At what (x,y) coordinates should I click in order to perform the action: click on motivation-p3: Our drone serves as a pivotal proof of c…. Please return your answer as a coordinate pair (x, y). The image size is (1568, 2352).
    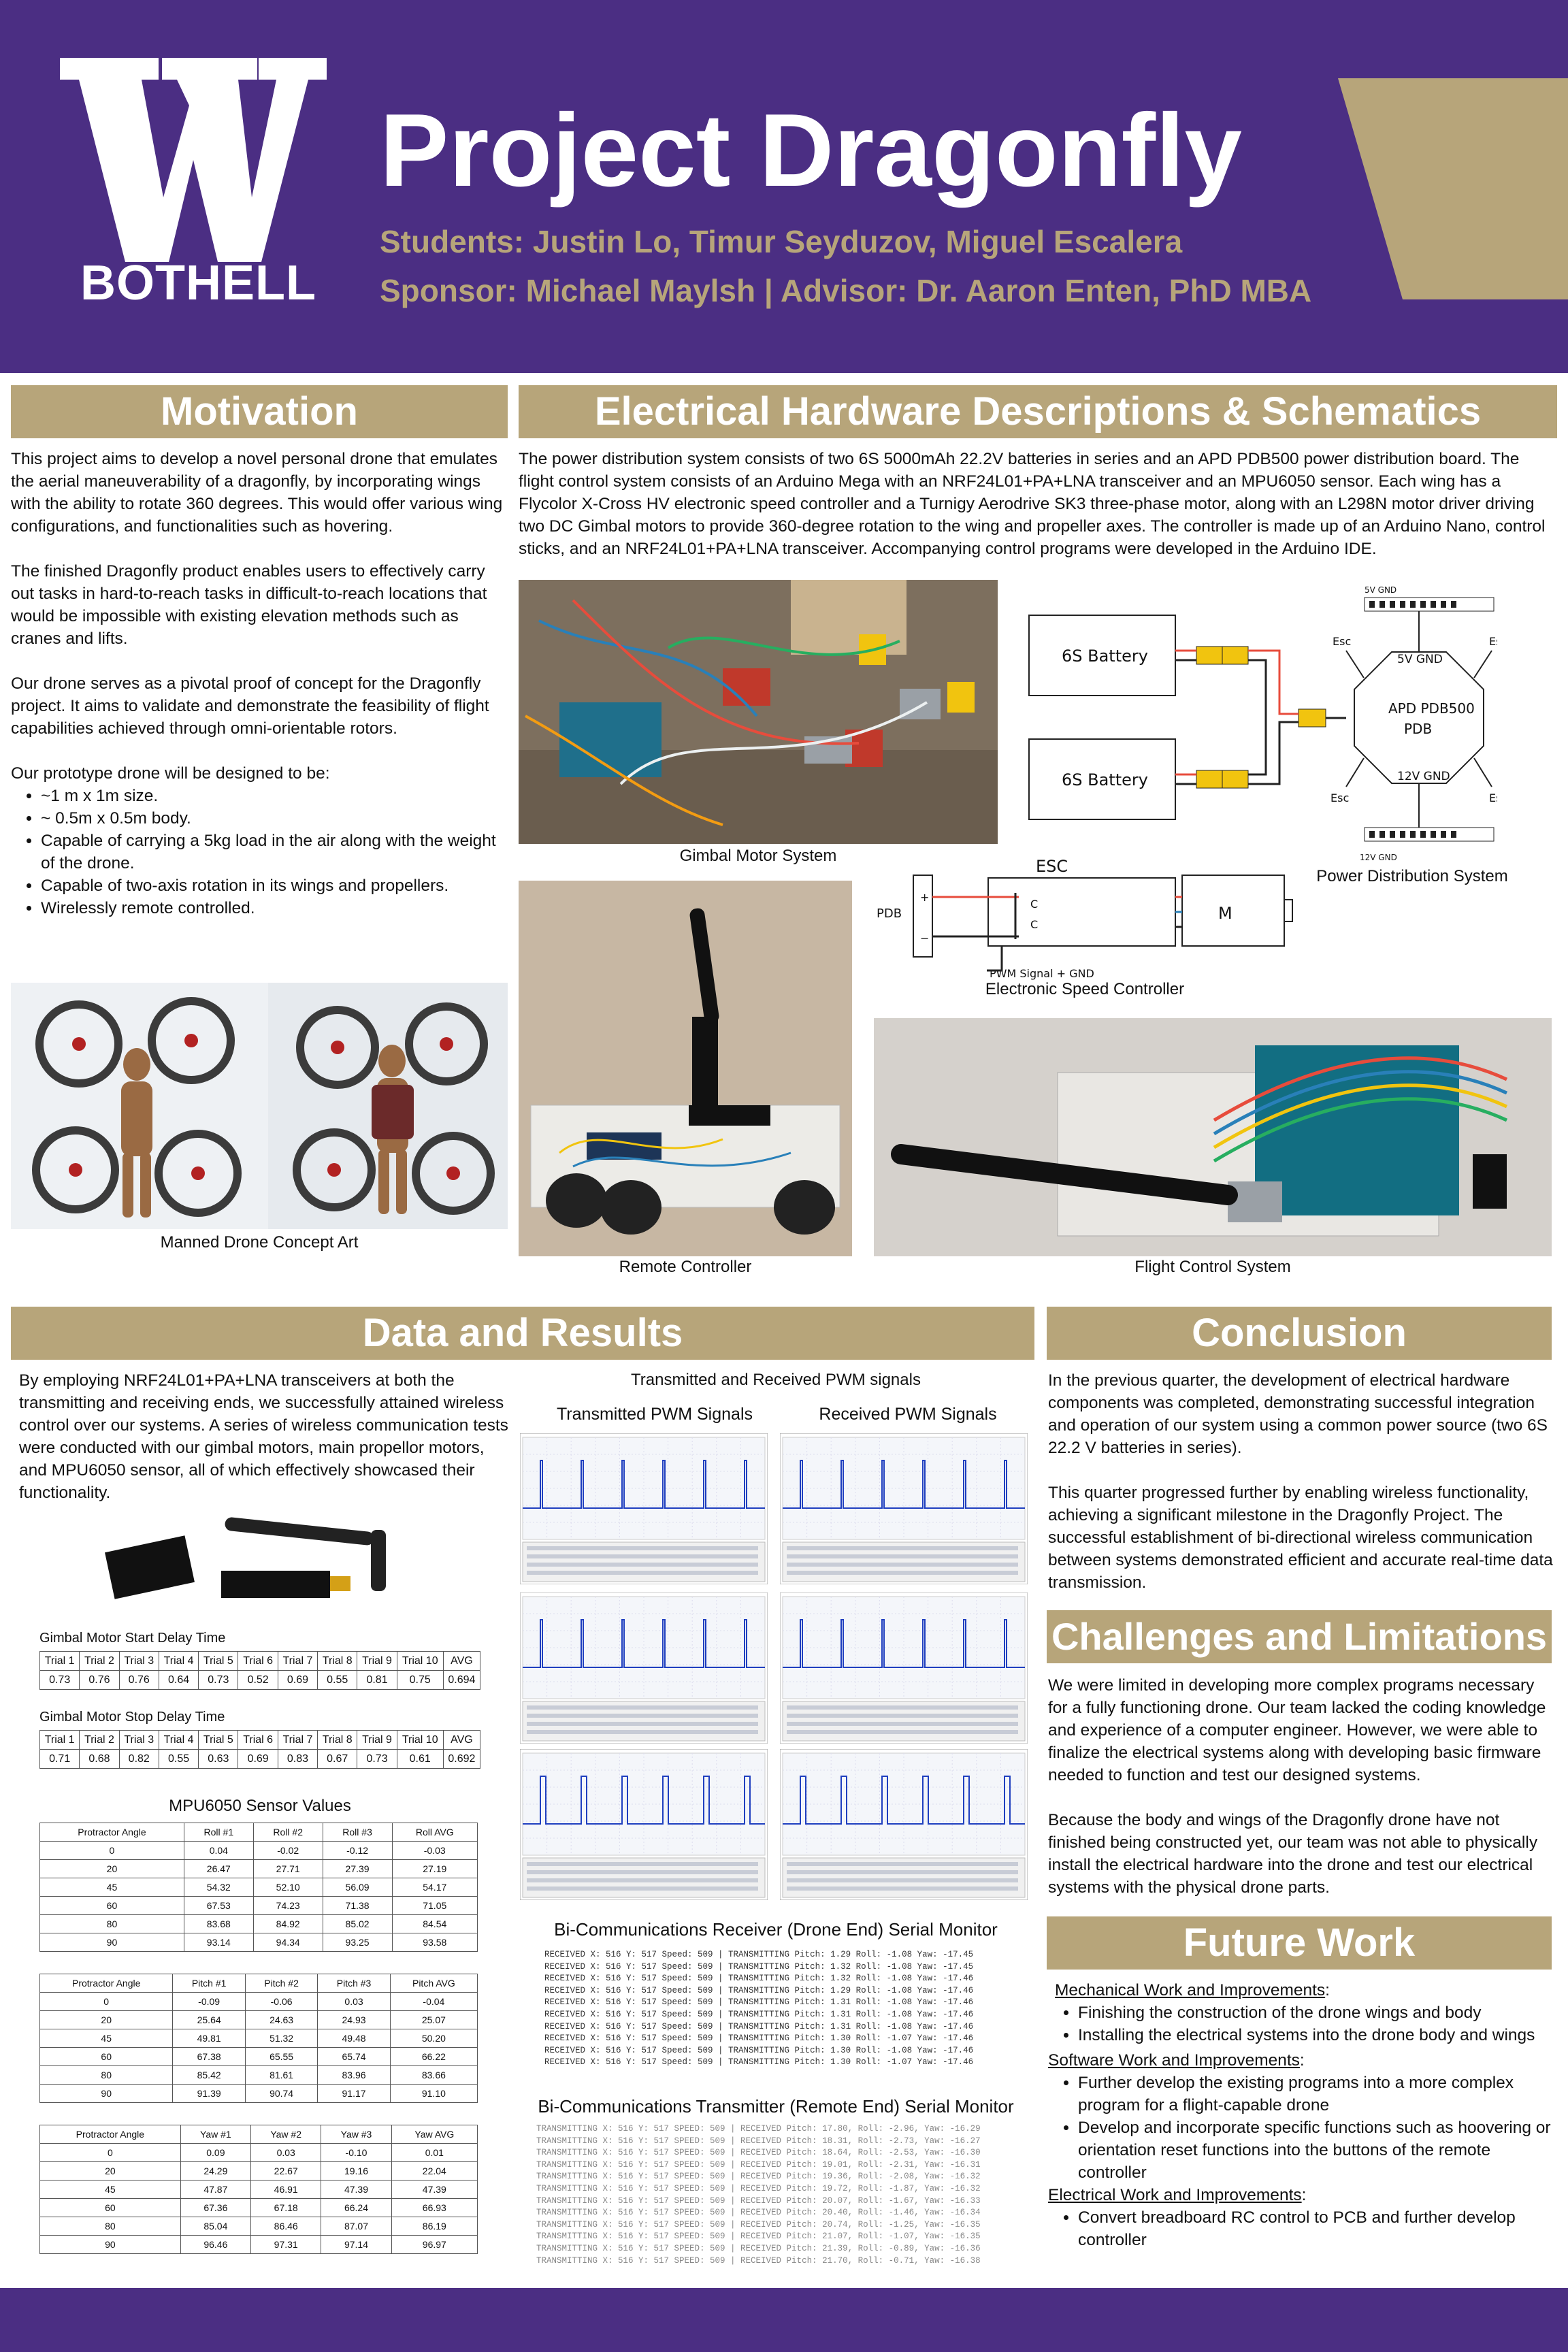
    Looking at the image, I should click on (250, 706).